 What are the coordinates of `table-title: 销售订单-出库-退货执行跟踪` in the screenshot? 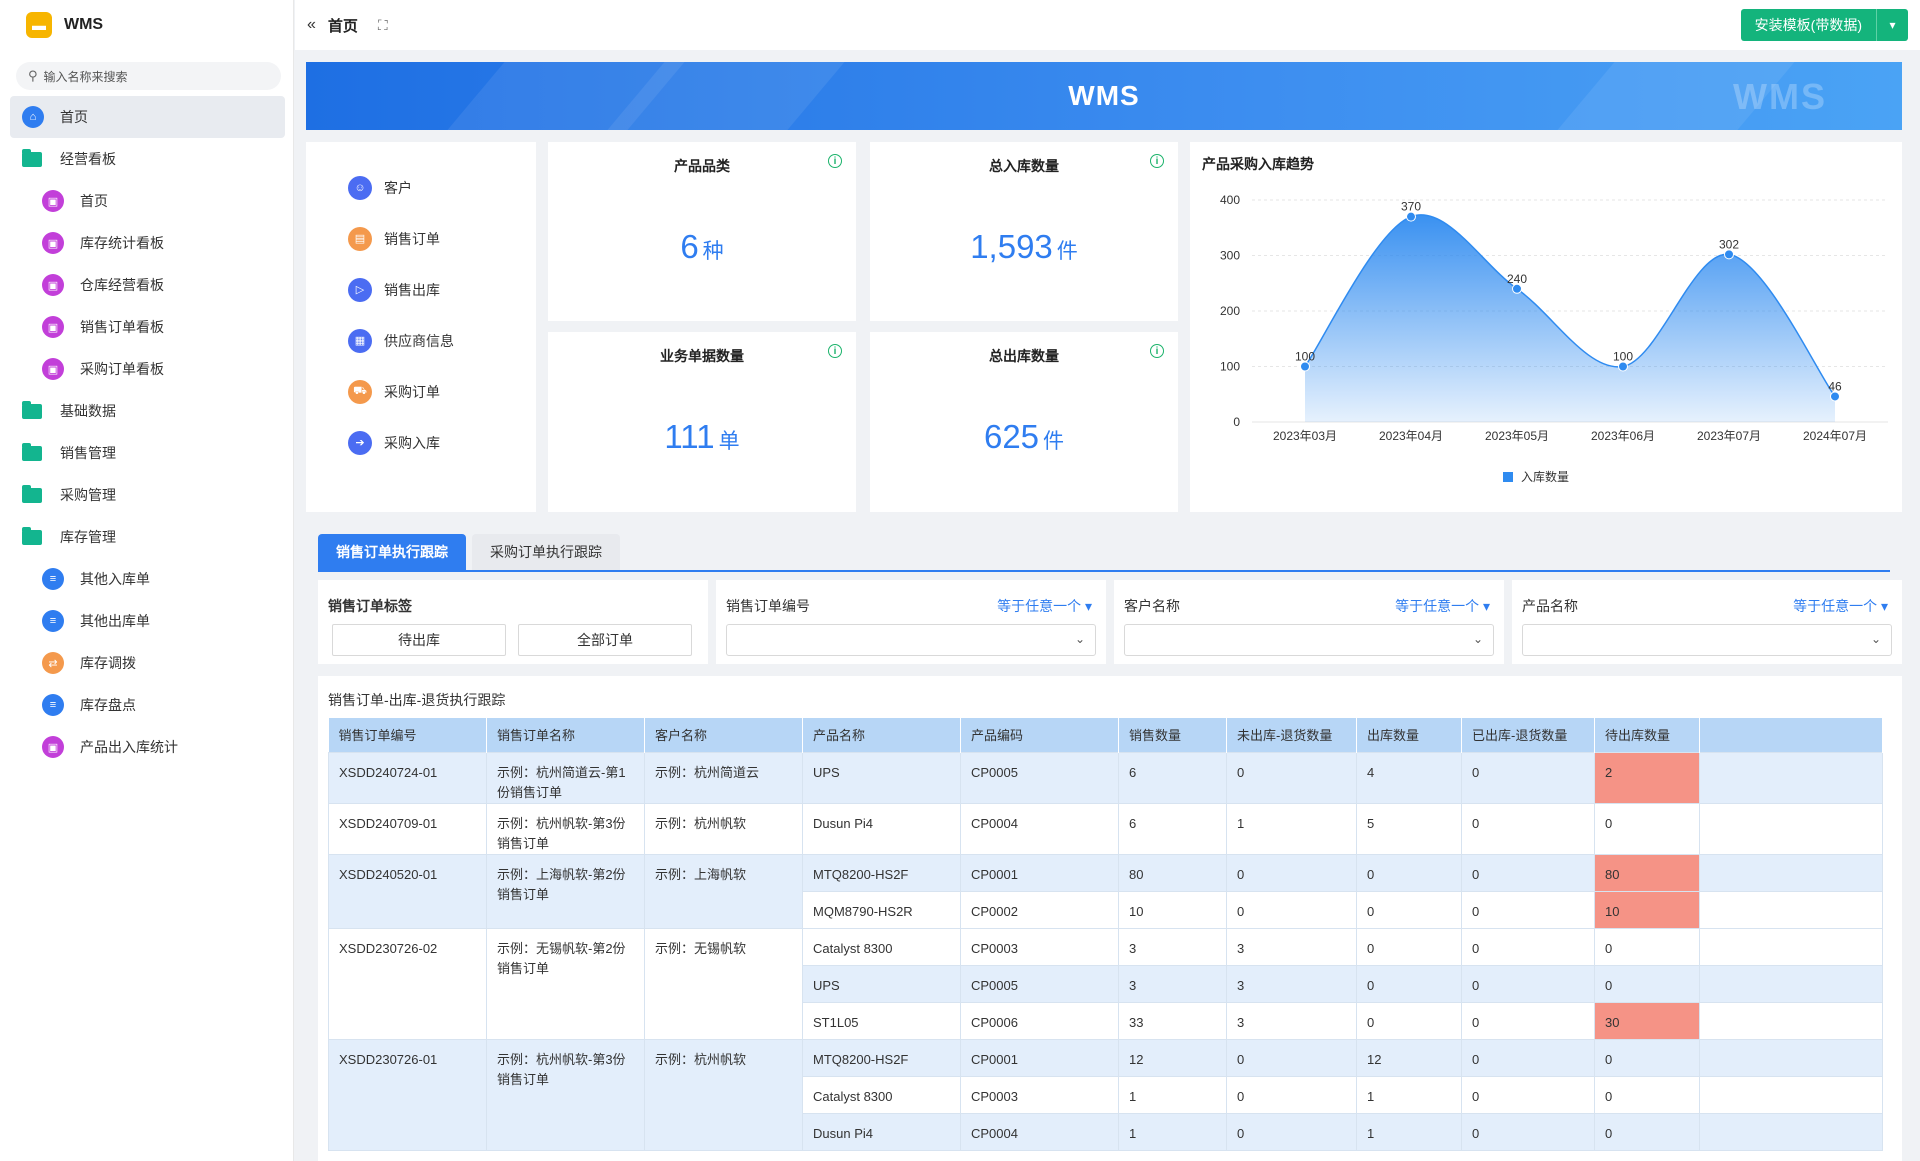 It's located at (417, 700).